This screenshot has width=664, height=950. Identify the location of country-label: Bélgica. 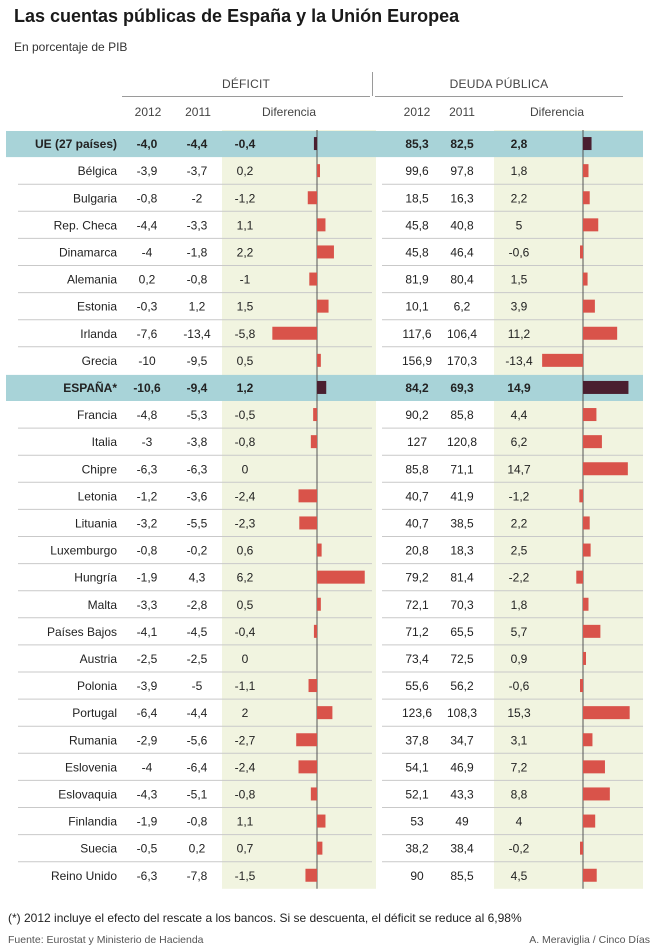
(98, 171).